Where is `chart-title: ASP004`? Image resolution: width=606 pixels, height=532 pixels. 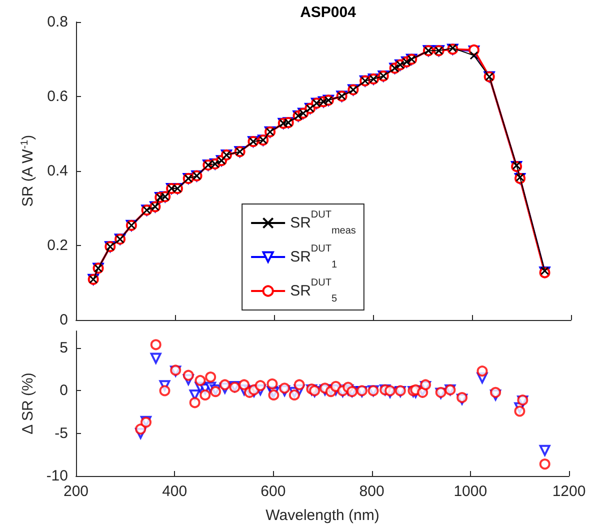 chart-title: ASP004 is located at coordinates (328, 12).